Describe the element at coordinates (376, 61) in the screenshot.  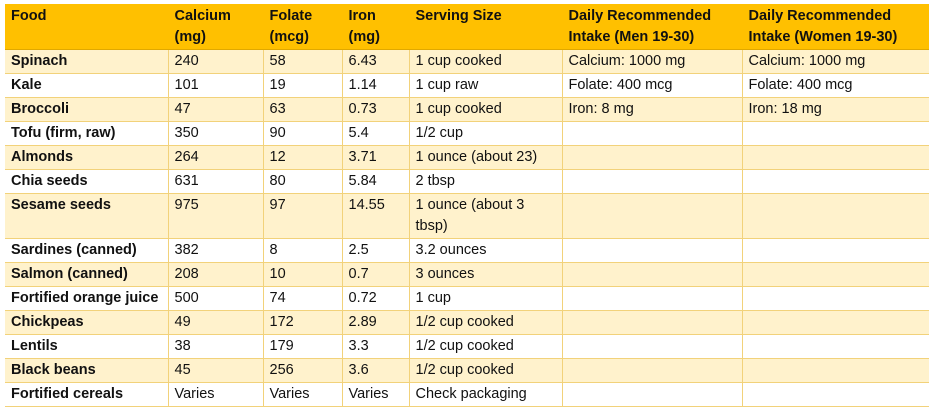
I see `cell-iron: 6.43` at that location.